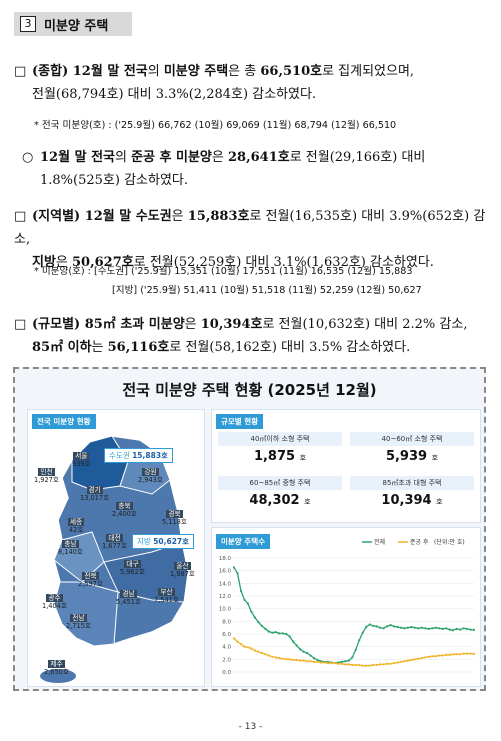 The width and height of the screenshot is (501, 741). I want to click on para-heading: (지역별), so click(56, 216).